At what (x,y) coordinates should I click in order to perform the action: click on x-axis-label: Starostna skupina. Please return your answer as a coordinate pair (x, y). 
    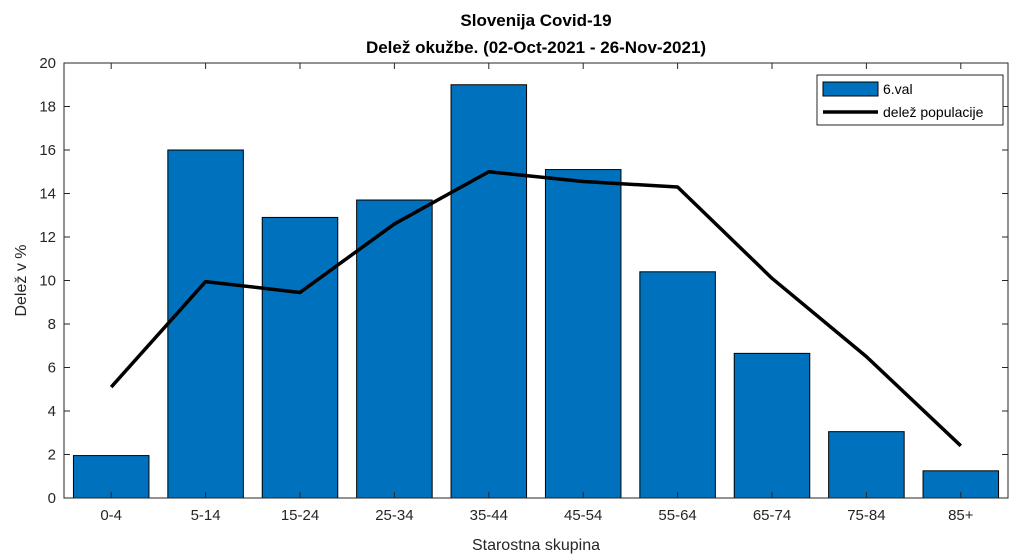
    Looking at the image, I should click on (536, 545).